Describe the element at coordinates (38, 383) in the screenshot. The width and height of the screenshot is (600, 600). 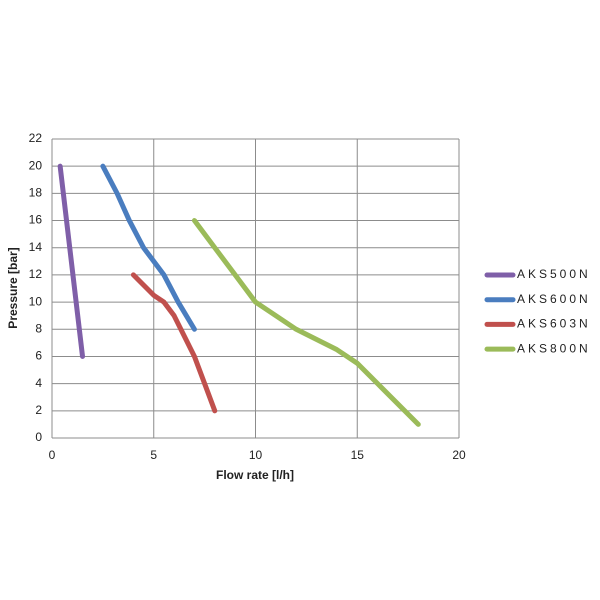
I see `y-tick-label: 4` at that location.